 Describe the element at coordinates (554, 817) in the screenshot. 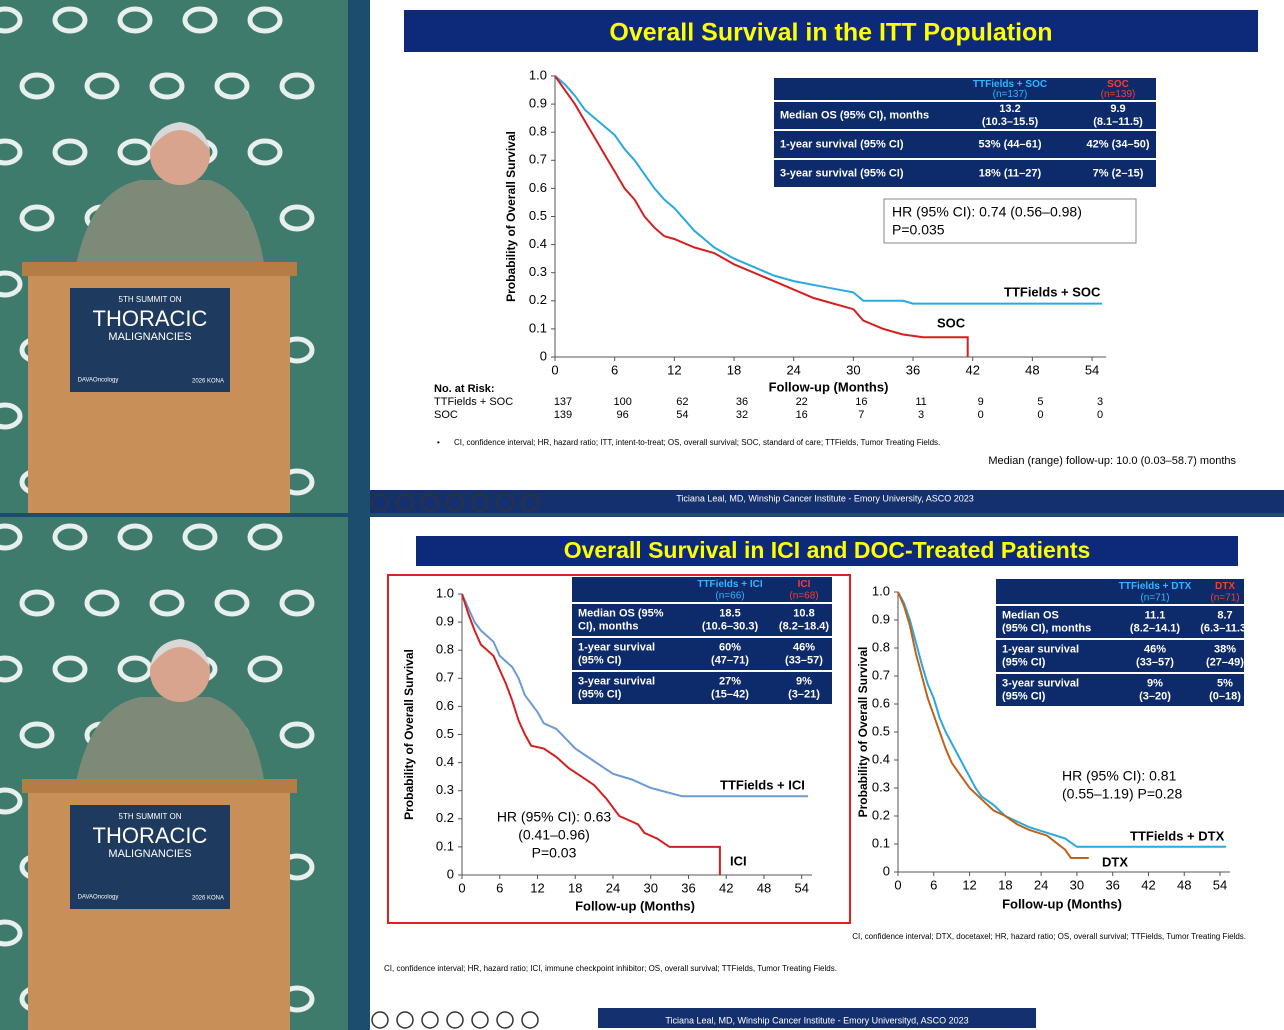

I see `hr-text: HR (95% CI): 0.63` at that location.